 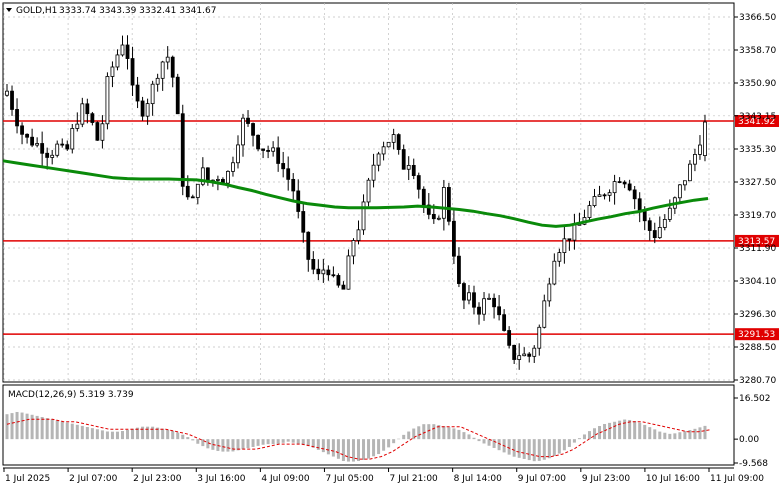 I want to click on level-price-label: 3291.53, so click(x=756, y=335).